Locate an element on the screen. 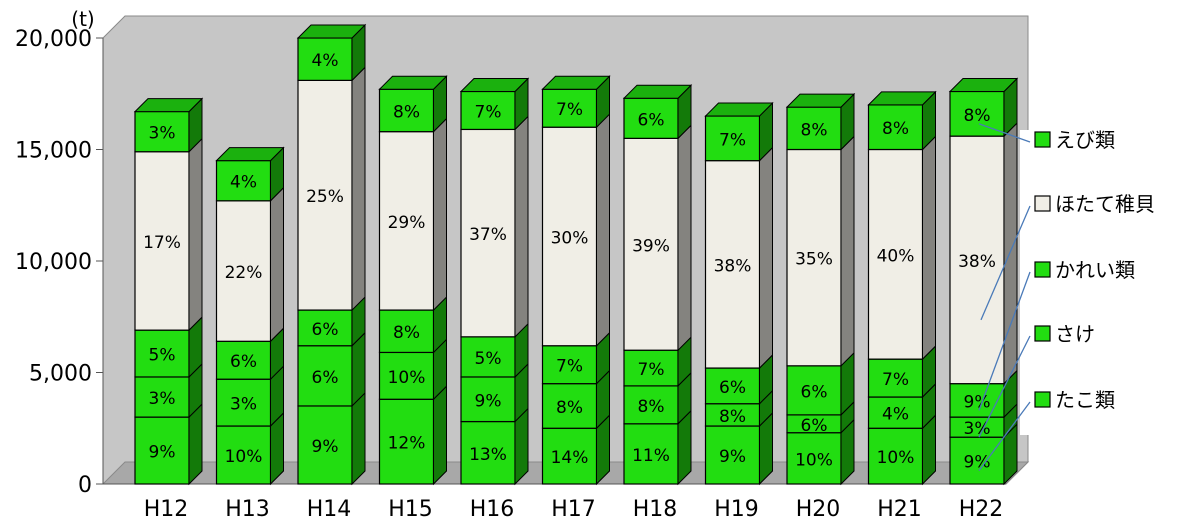 The width and height of the screenshot is (1180, 528). legend-panel is located at coordinates (1100, 282).